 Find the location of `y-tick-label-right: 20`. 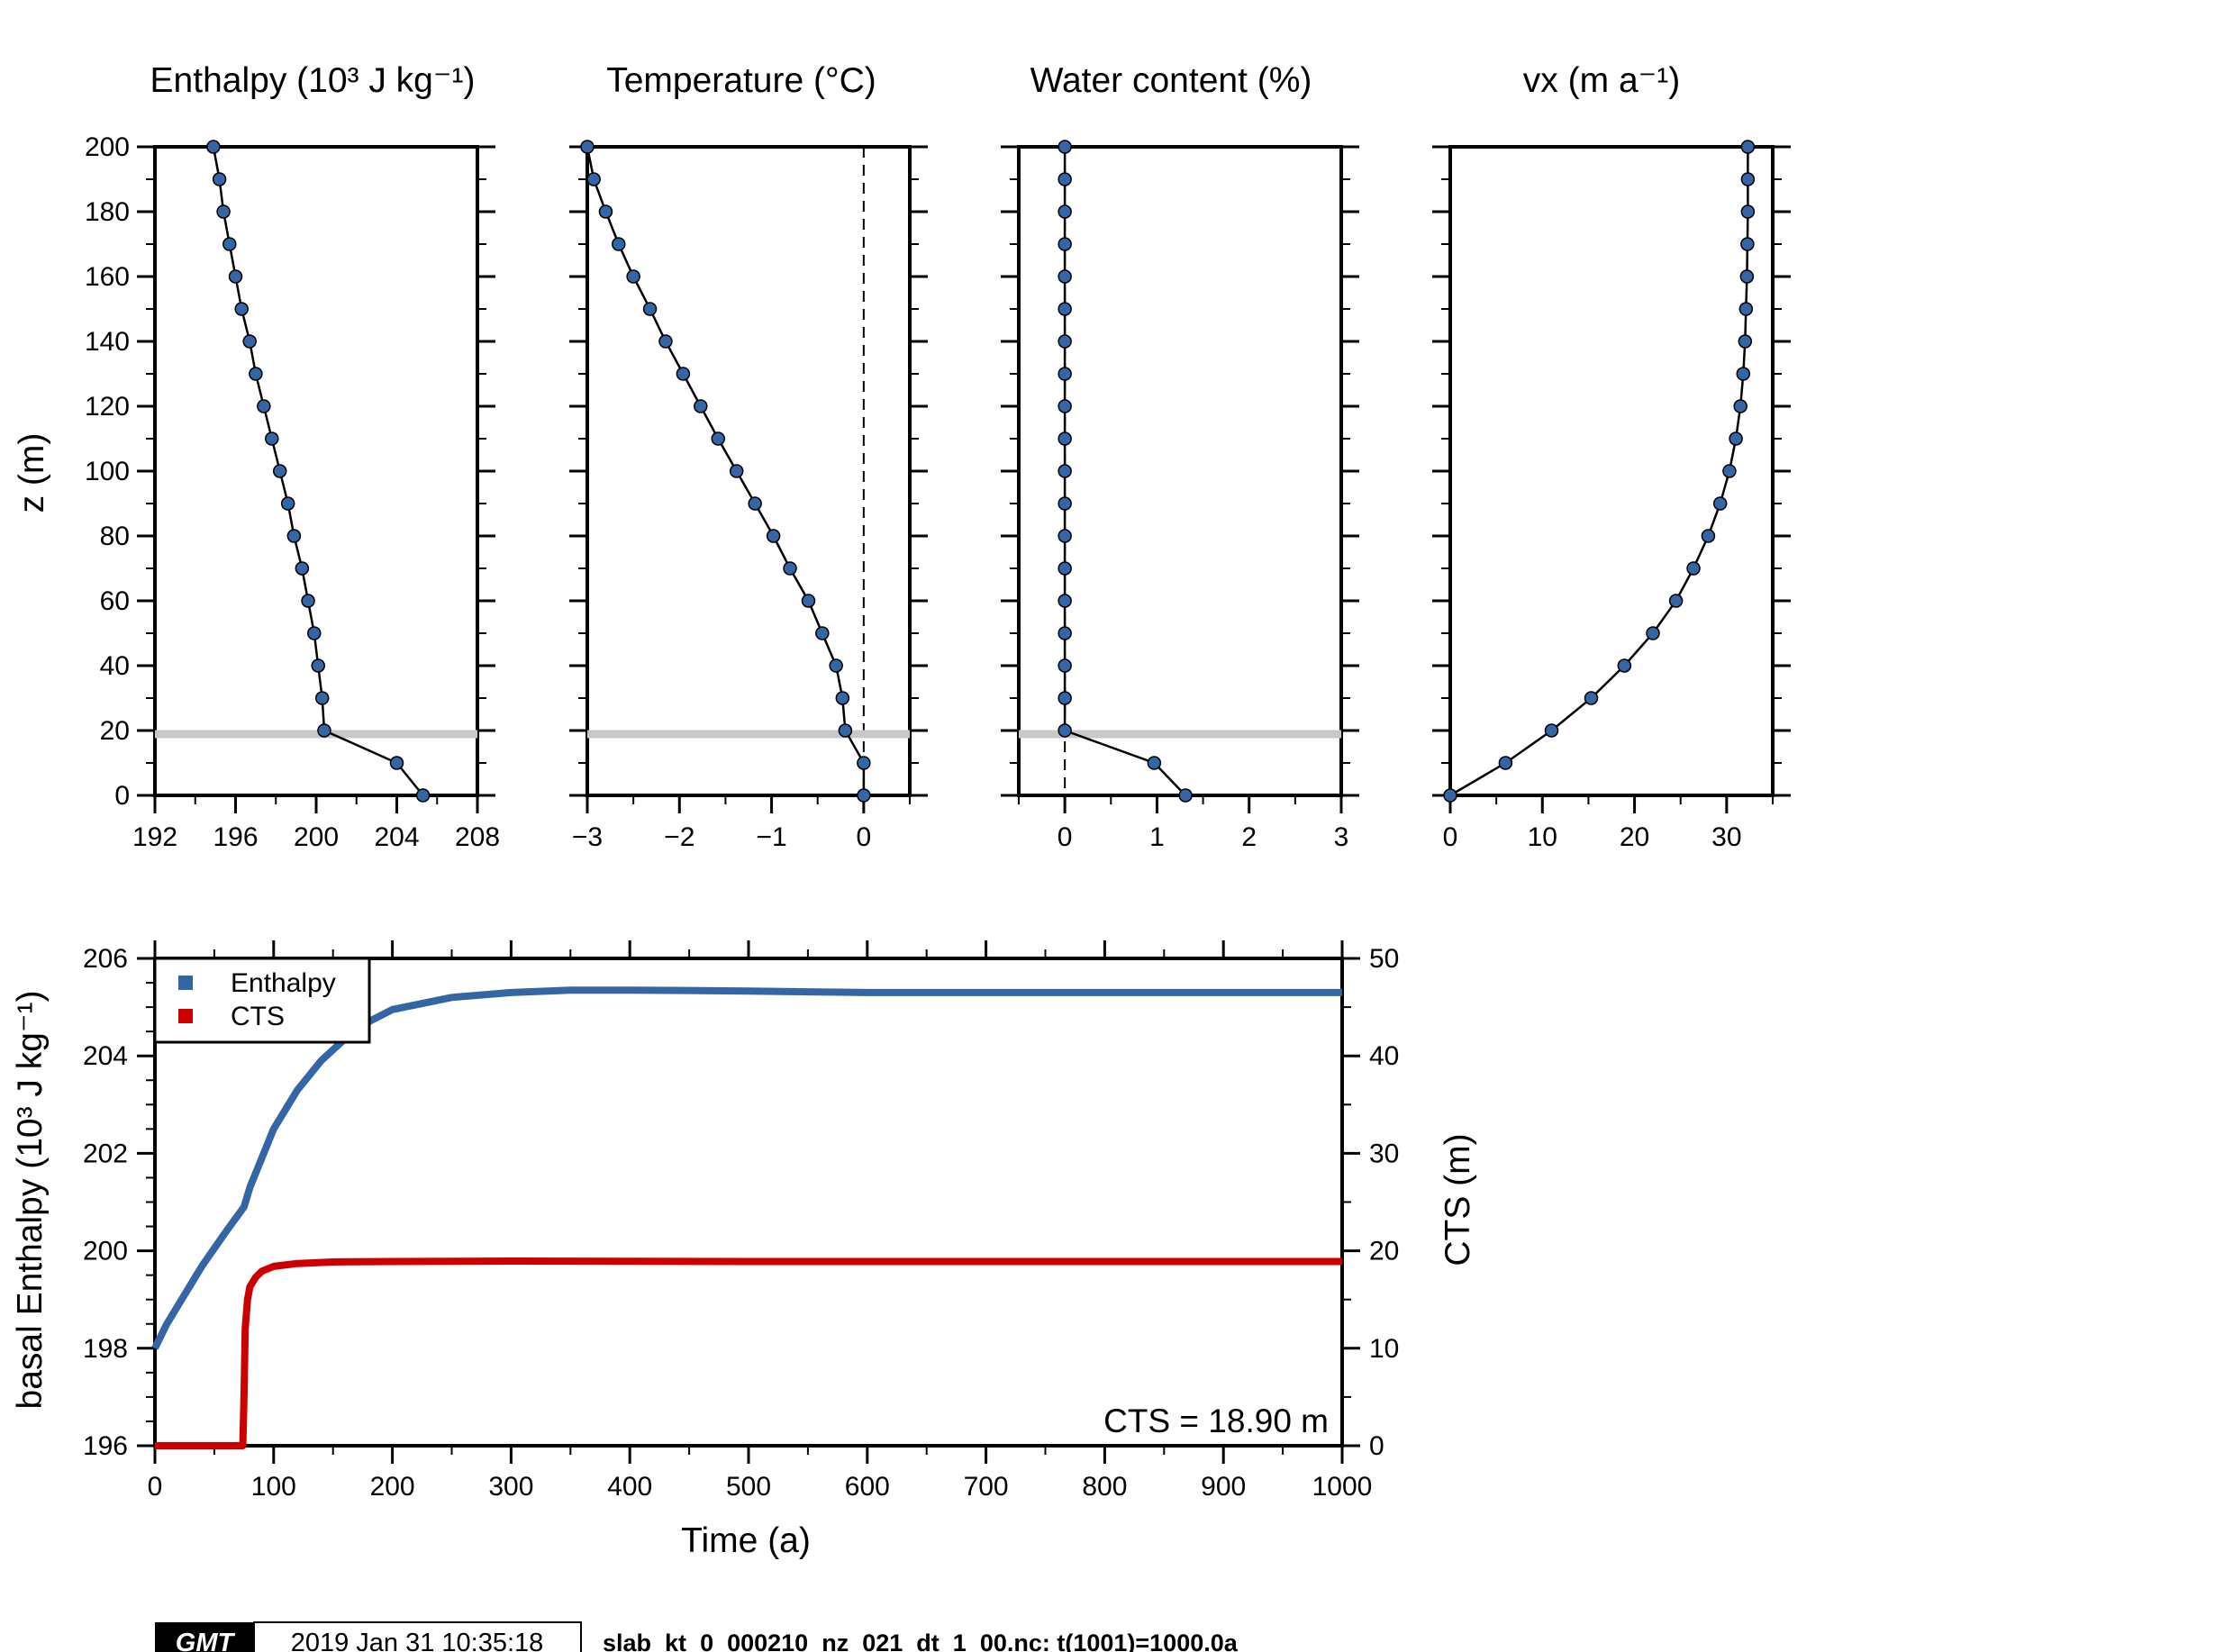

y-tick-label-right: 20 is located at coordinates (1384, 1251).